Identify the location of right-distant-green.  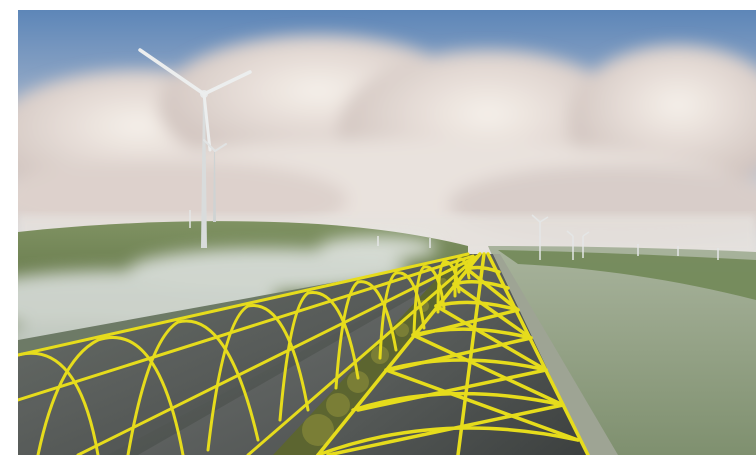
(627, 275).